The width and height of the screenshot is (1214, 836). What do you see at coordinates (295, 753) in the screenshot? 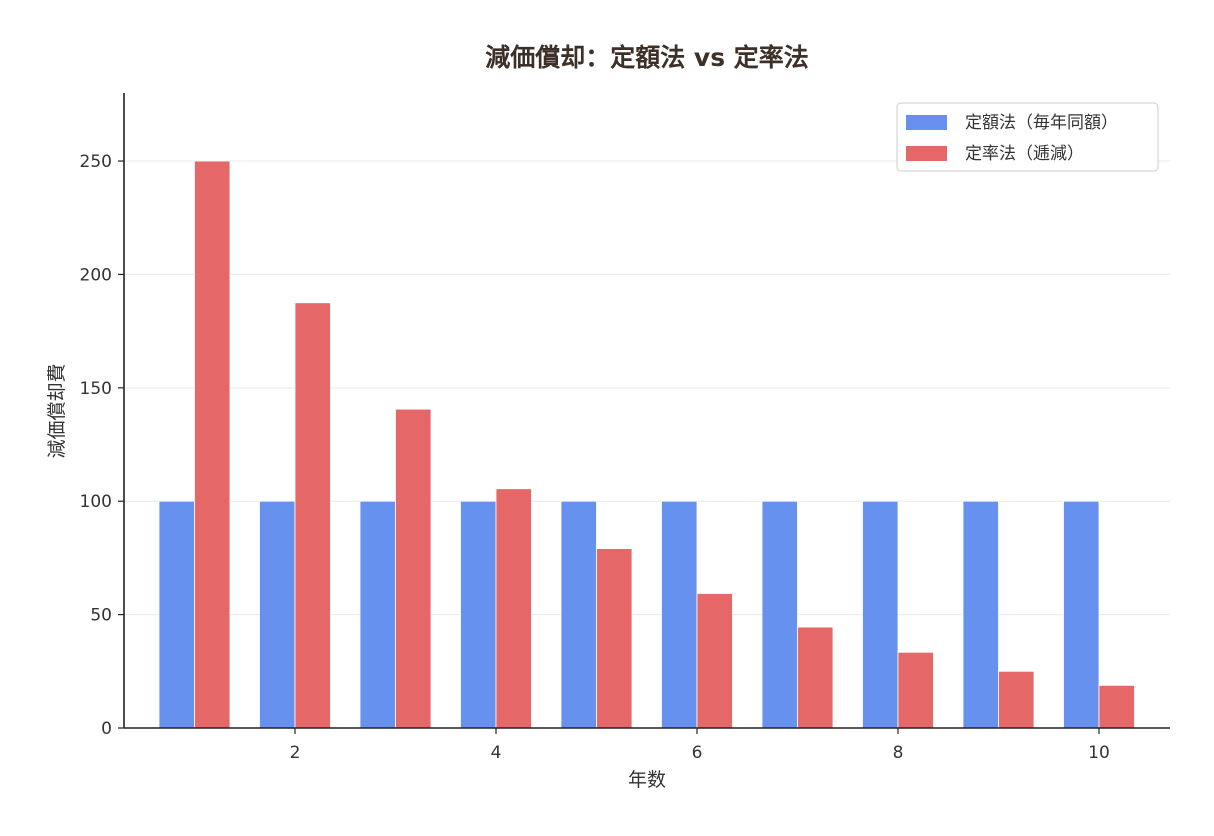
I see `x-tick-label: 2` at bounding box center [295, 753].